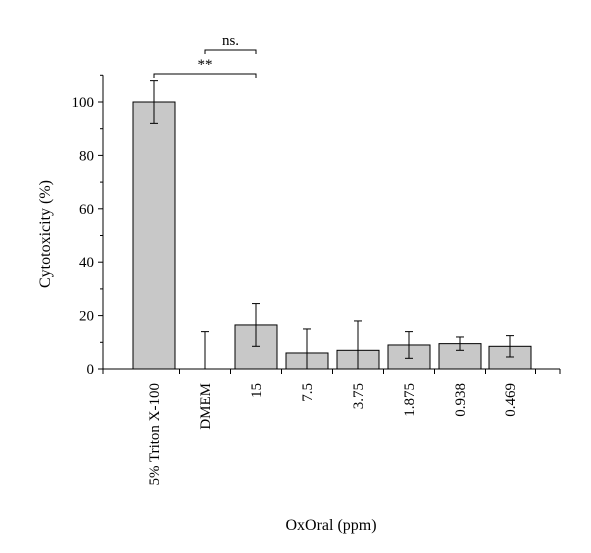 This screenshot has width=591, height=553. What do you see at coordinates (86, 263) in the screenshot?
I see `y-tick-label: 40` at bounding box center [86, 263].